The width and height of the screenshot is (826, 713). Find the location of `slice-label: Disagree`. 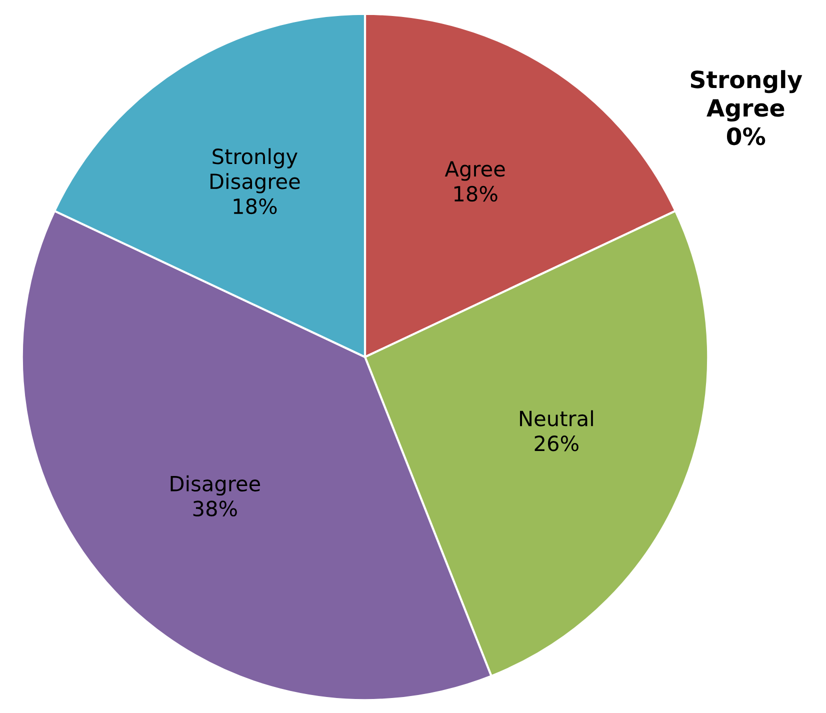

slice-label: Disagree is located at coordinates (215, 485).